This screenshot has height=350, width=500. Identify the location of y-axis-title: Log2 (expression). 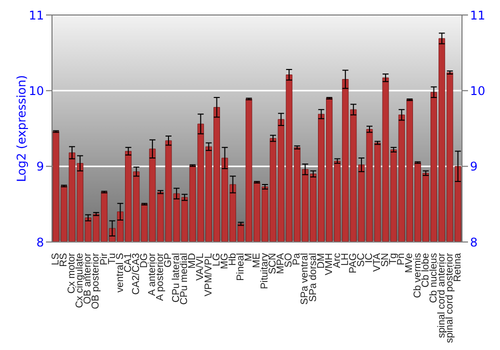
(21, 128).